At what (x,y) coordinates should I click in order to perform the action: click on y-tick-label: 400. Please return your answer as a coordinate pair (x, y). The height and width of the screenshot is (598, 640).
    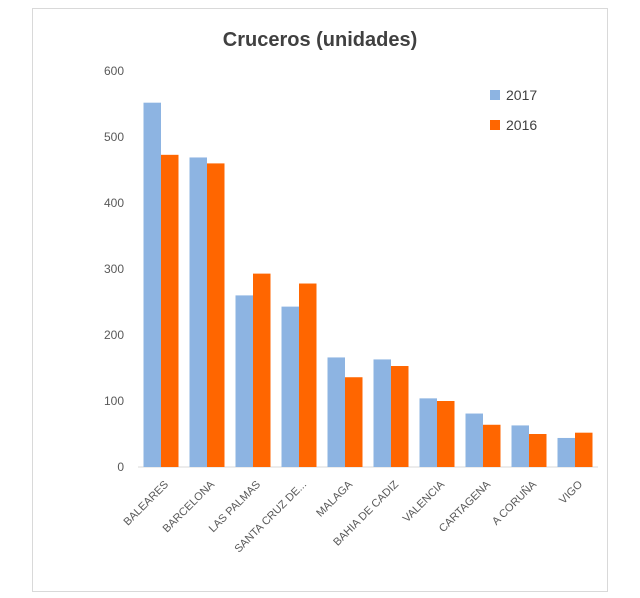
    Looking at the image, I should click on (114, 203).